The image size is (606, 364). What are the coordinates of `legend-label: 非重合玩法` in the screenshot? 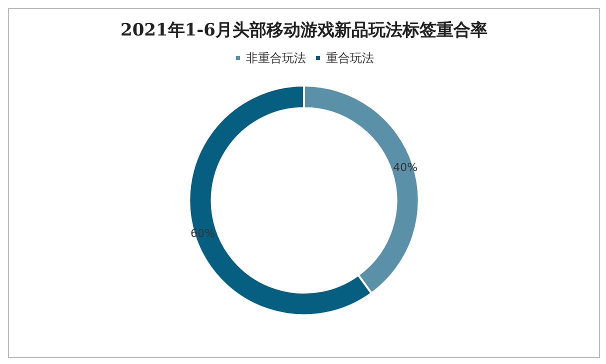 It's located at (276, 58).